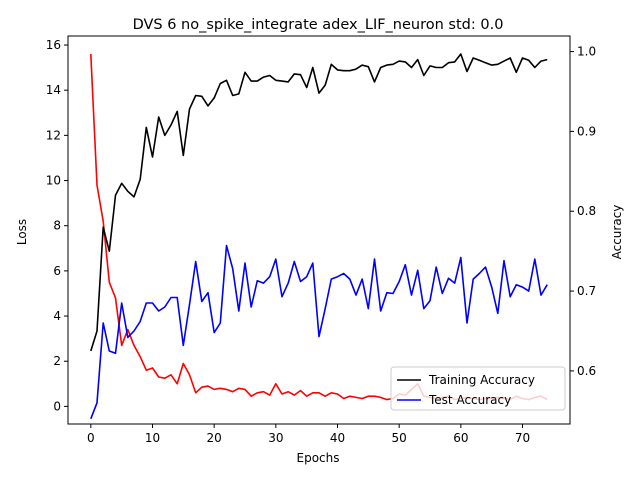 The height and width of the screenshot is (480, 640). I want to click on y-left-tick-label: 16, so click(53, 45).